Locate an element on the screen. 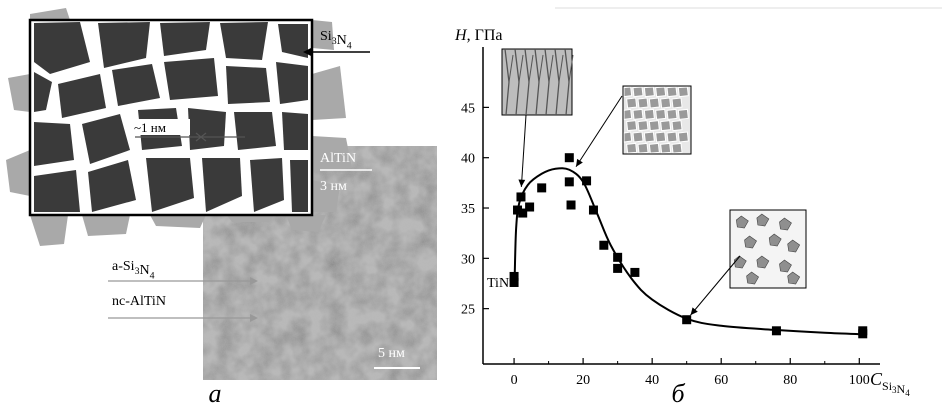 This screenshot has width=942, height=408. x-tick-label: 60 is located at coordinates (721, 380).